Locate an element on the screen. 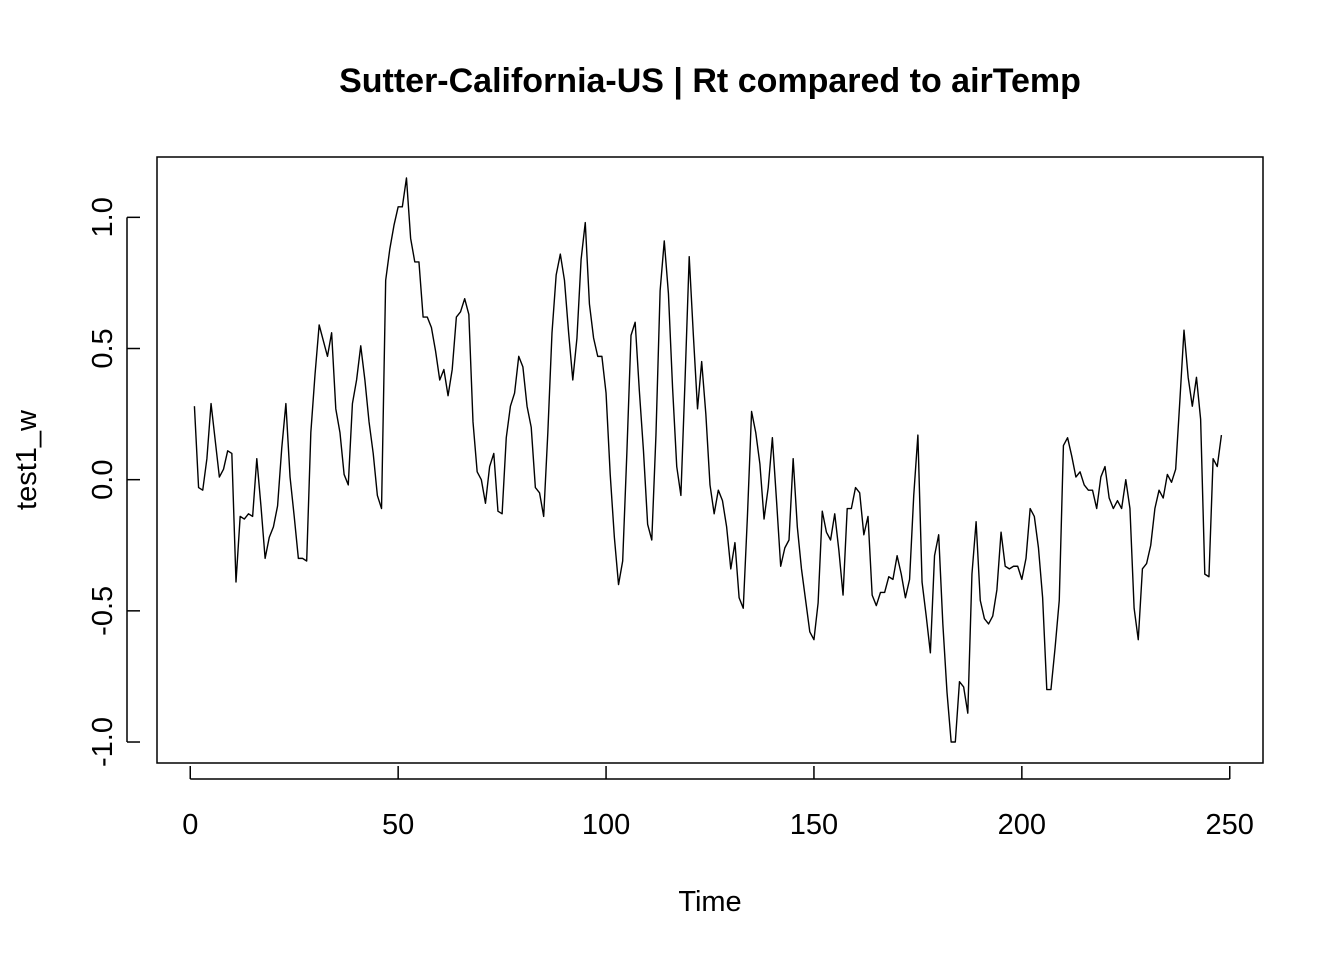 This screenshot has height=960, width=1344. y-tick-label: 0.0 is located at coordinates (103, 480).